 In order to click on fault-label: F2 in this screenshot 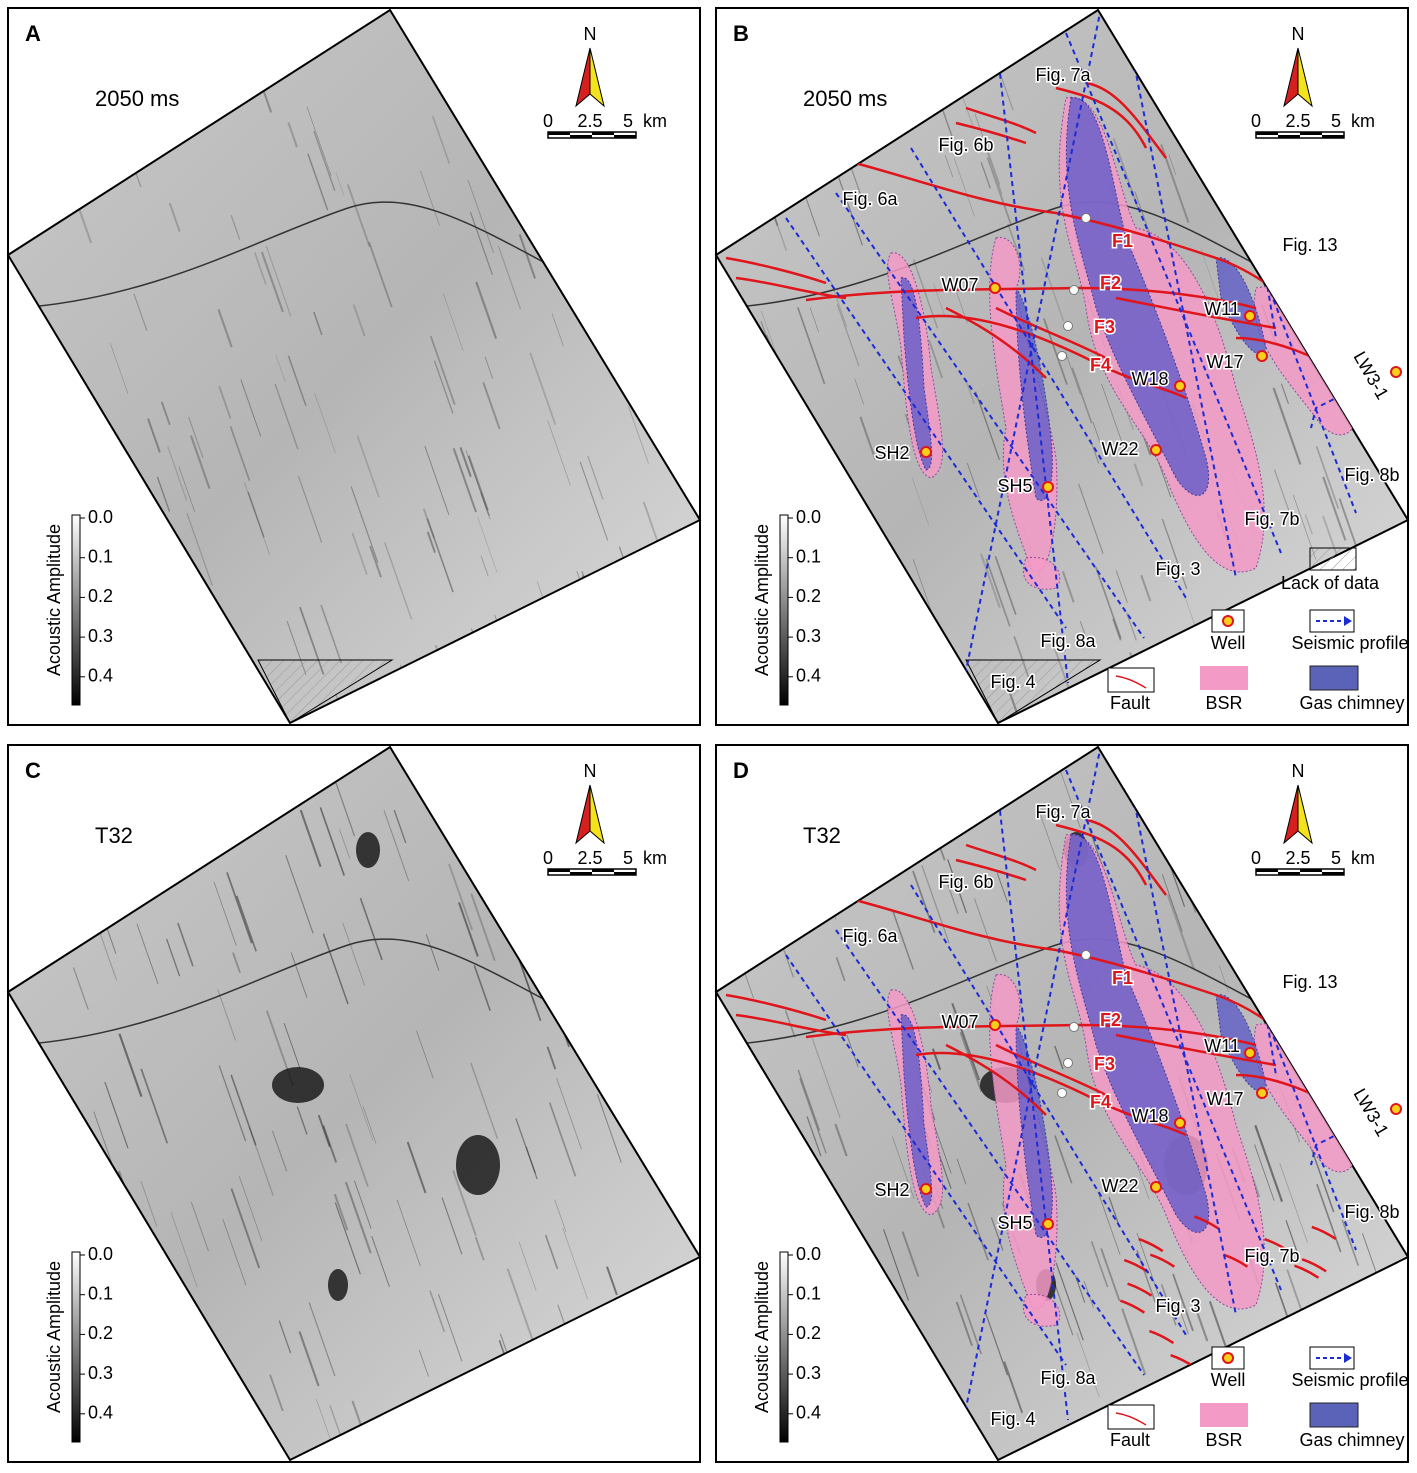, I will do `click(1110, 283)`.